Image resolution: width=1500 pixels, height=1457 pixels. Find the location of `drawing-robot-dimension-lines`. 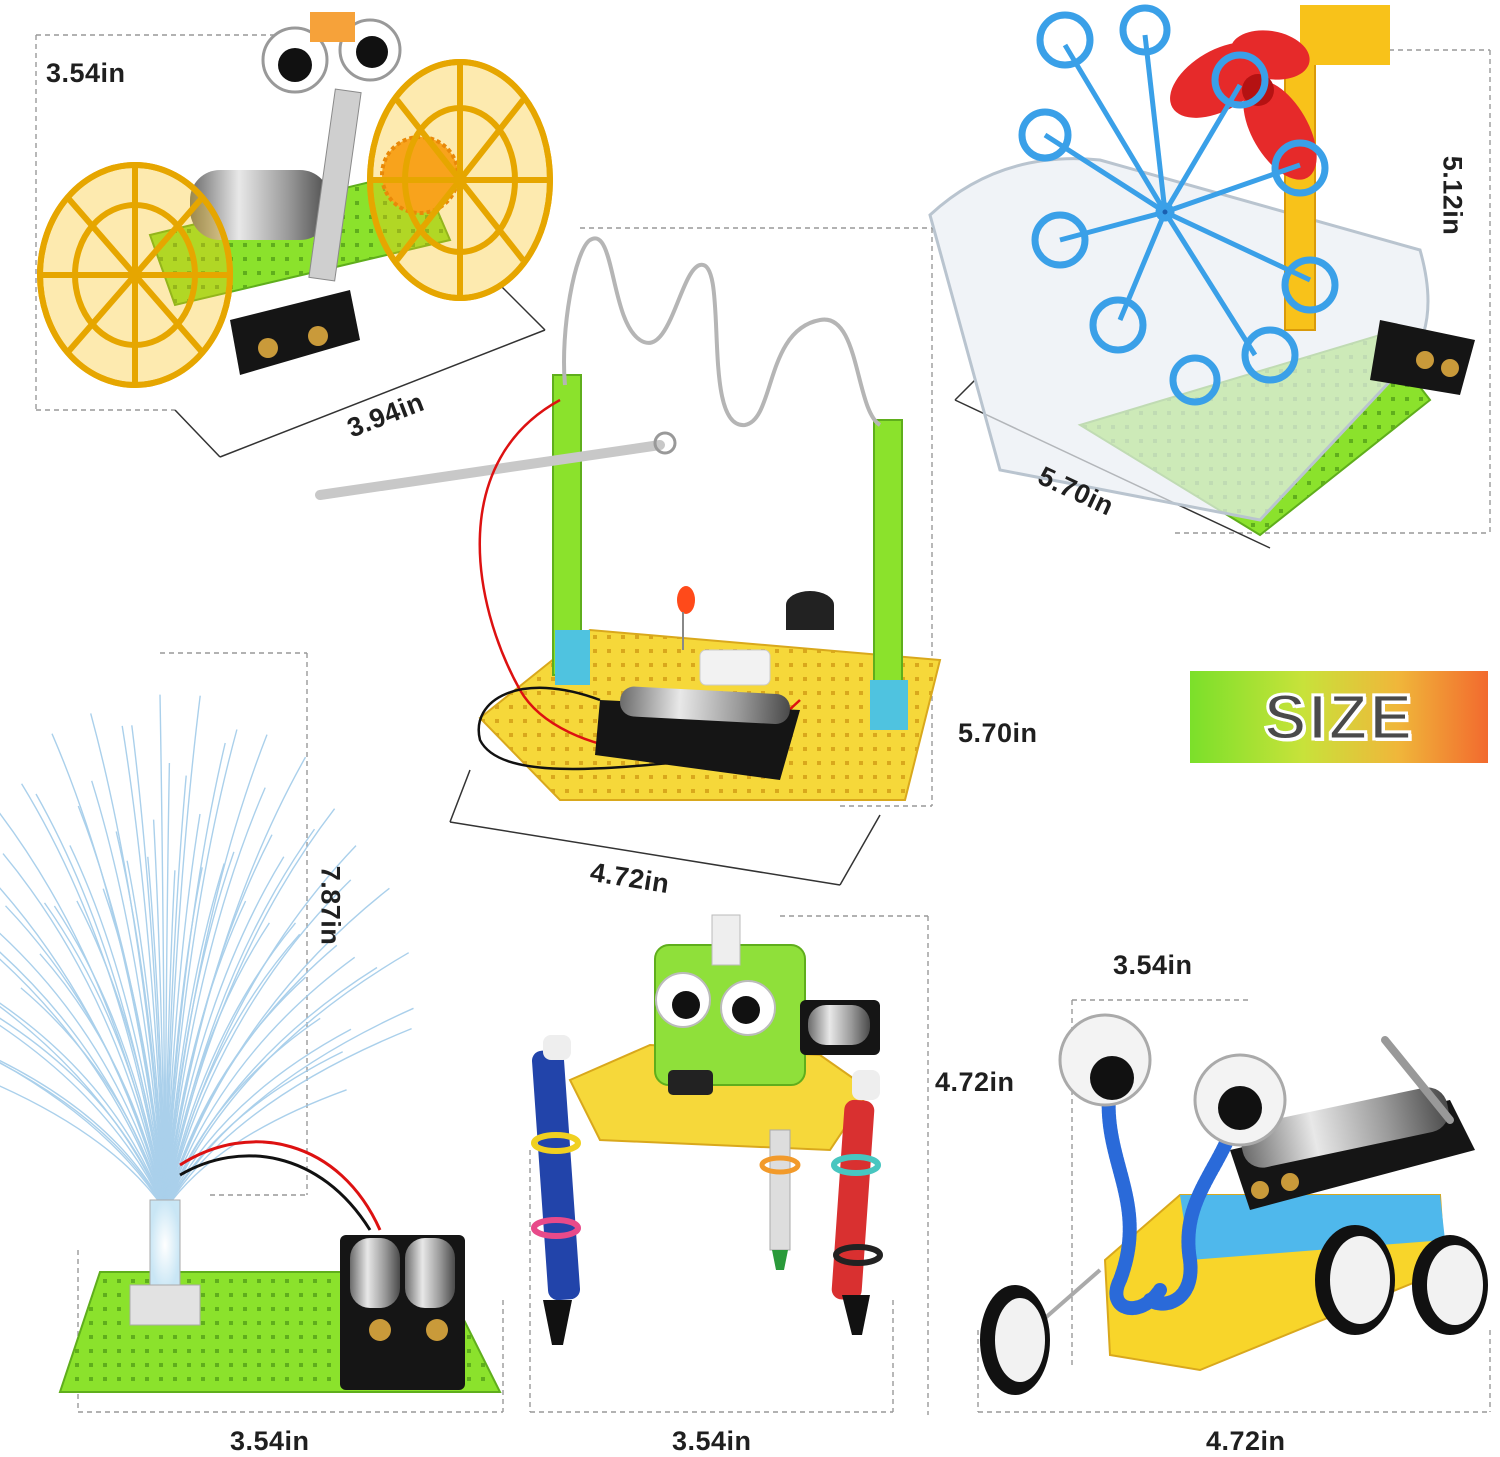

drawing-robot-dimension-lines is located at coordinates (729, 1165).